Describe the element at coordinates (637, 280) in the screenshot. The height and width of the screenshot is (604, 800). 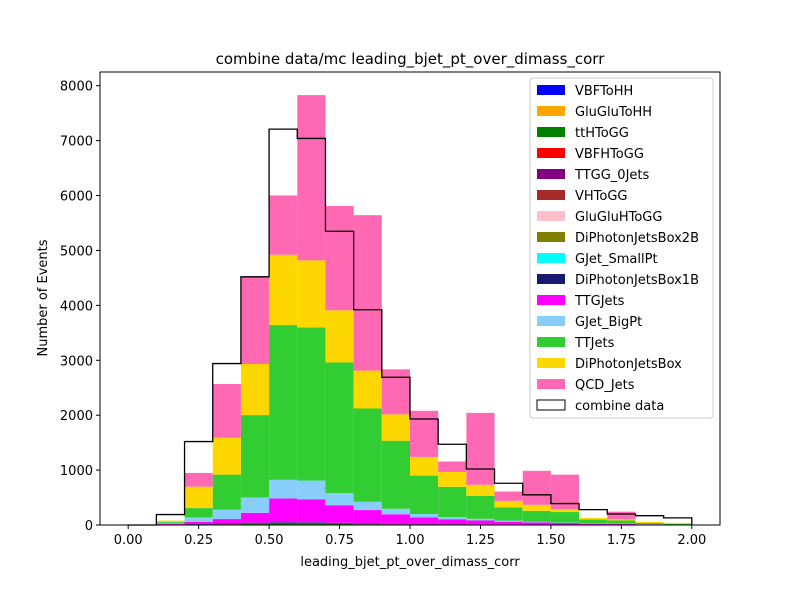
I see `legend-label: DiPhotonJetsBox1B` at that location.